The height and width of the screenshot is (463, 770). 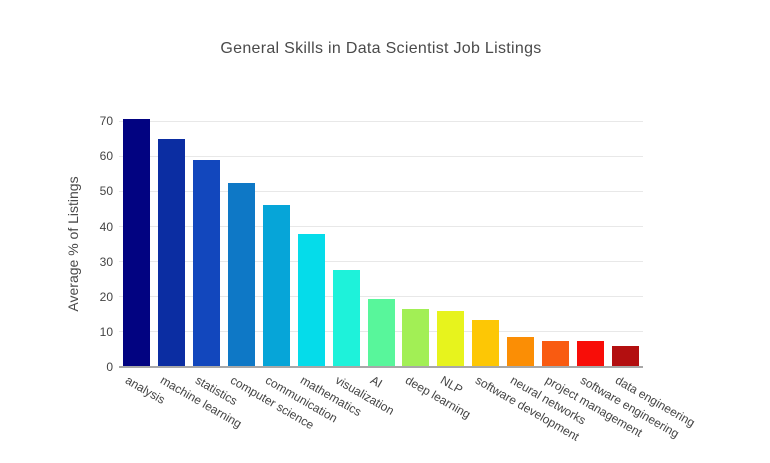 I want to click on y-tick-label: 30, so click(x=106, y=261).